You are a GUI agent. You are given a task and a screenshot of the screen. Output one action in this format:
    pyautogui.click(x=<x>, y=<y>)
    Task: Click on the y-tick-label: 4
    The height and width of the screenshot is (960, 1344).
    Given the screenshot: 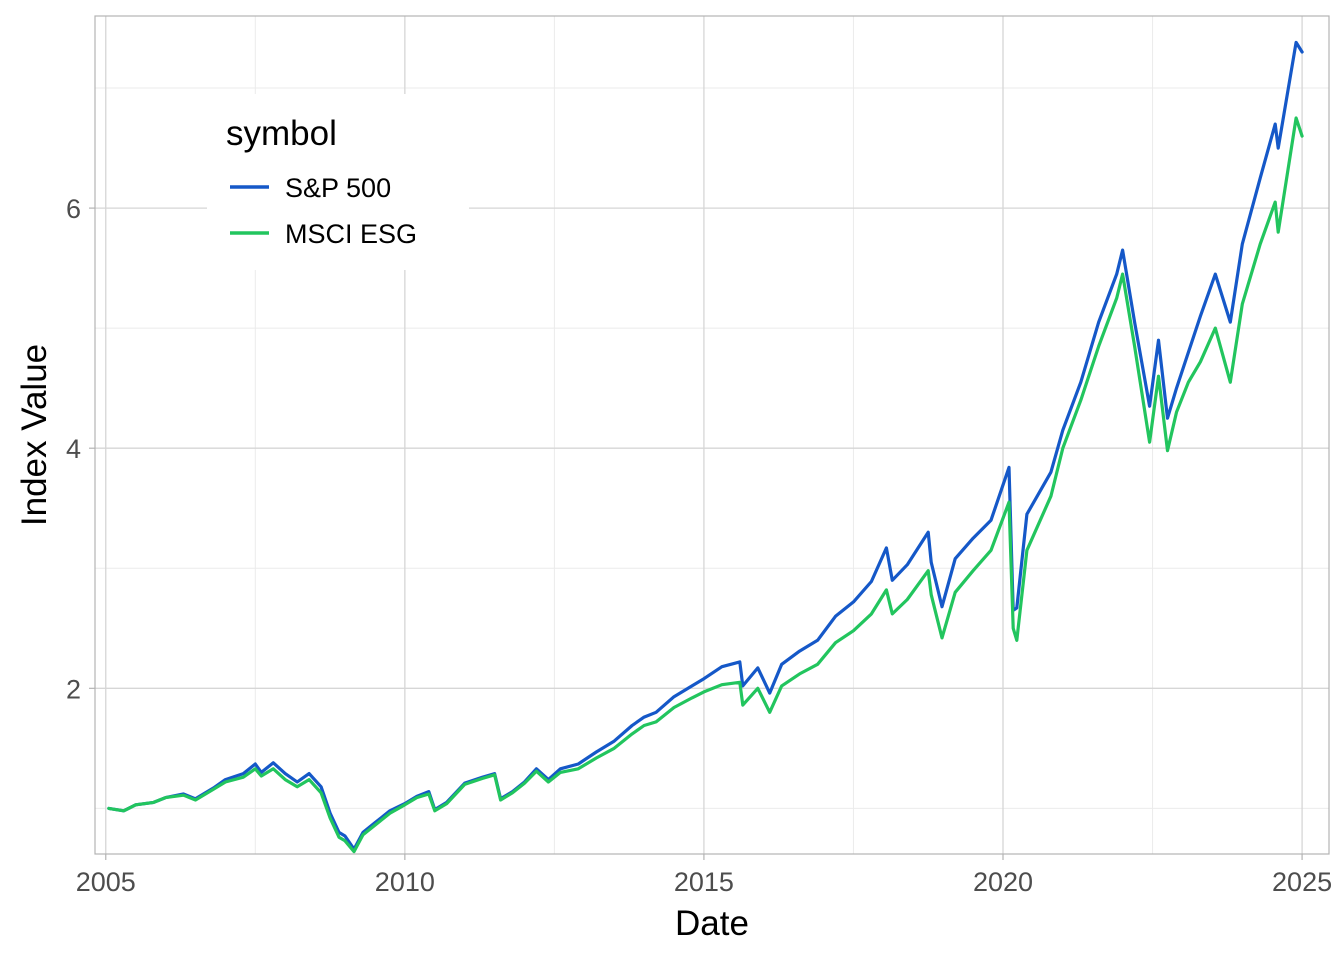 What is the action you would take?
    pyautogui.click(x=73, y=449)
    